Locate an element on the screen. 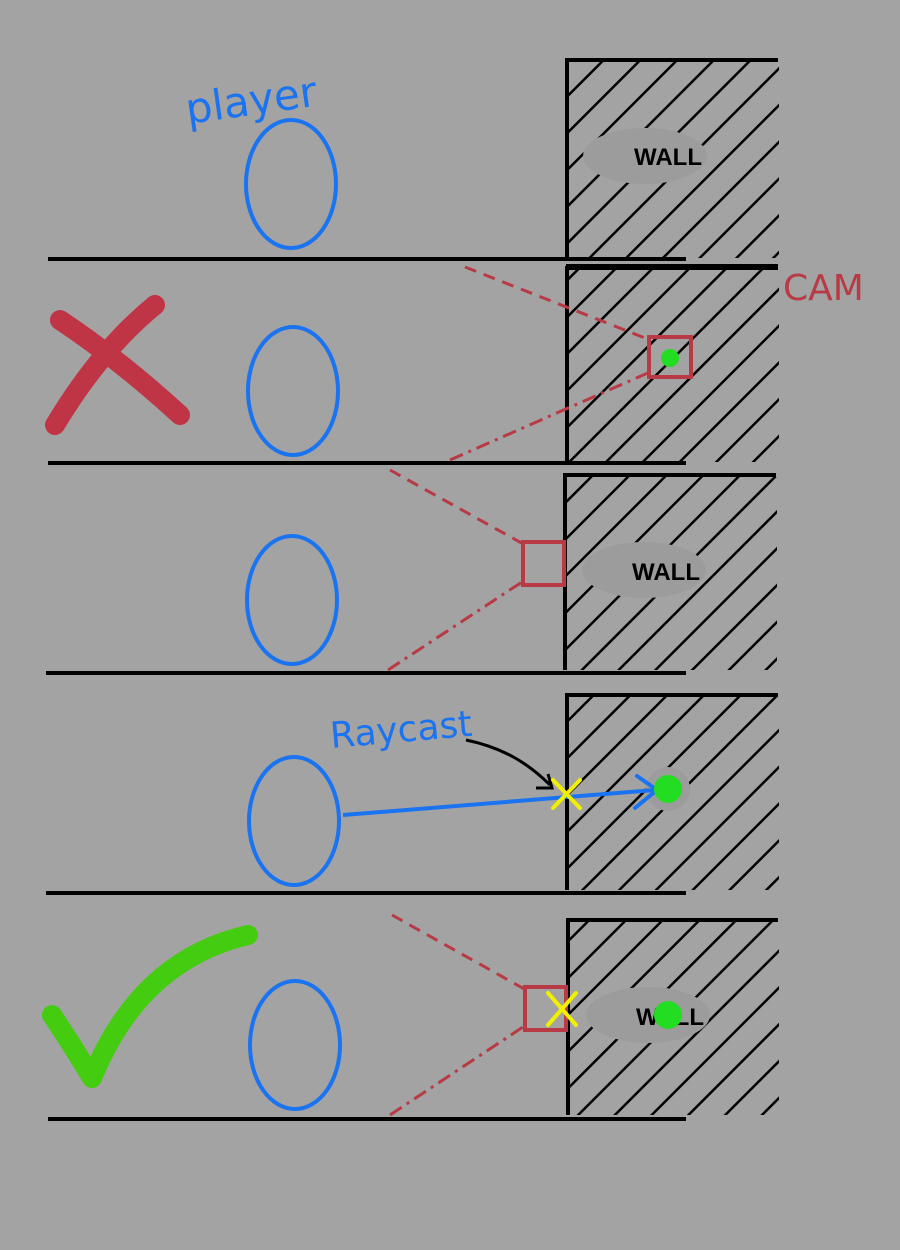 The image size is (900, 1250). cam-label: CAM is located at coordinates (823, 288).